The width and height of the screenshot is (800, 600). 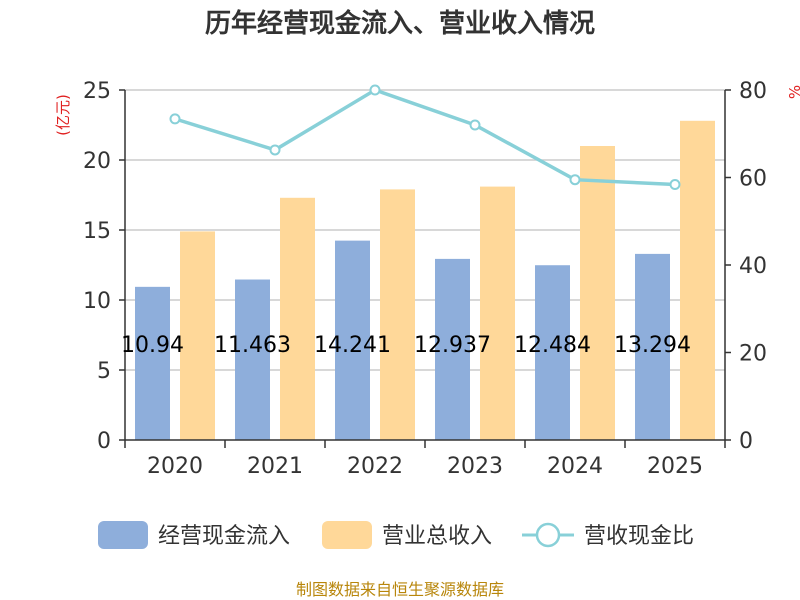 I want to click on x-tick-label: 2025, so click(x=675, y=466).